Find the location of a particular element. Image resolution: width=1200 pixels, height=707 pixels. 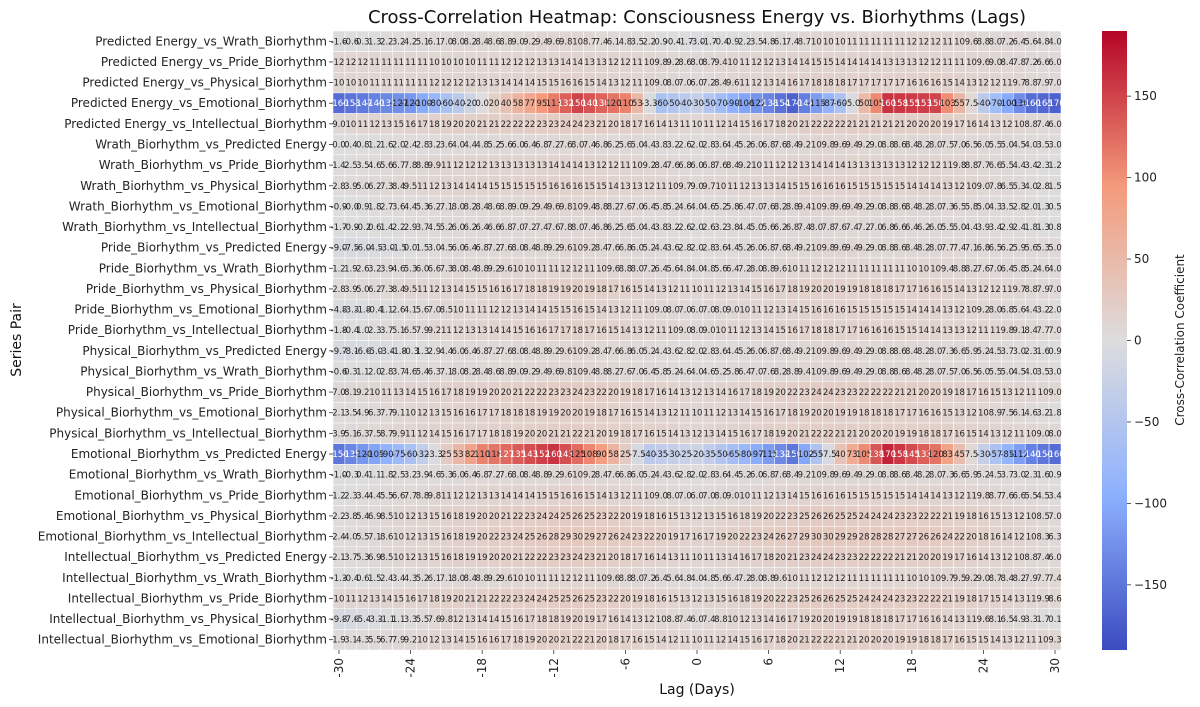

colorbar-tick-label: 100 is located at coordinates (1145, 178).